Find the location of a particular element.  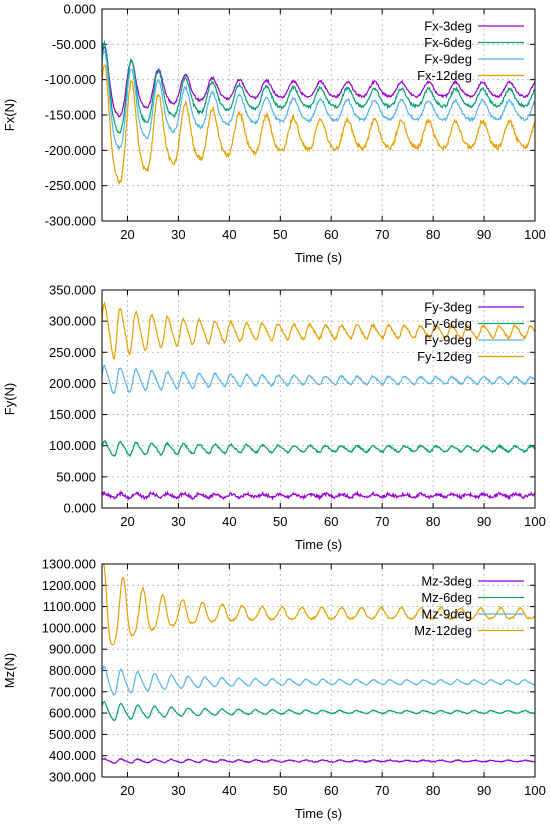

series-line-Fx-9deg is located at coordinates (318, 100).